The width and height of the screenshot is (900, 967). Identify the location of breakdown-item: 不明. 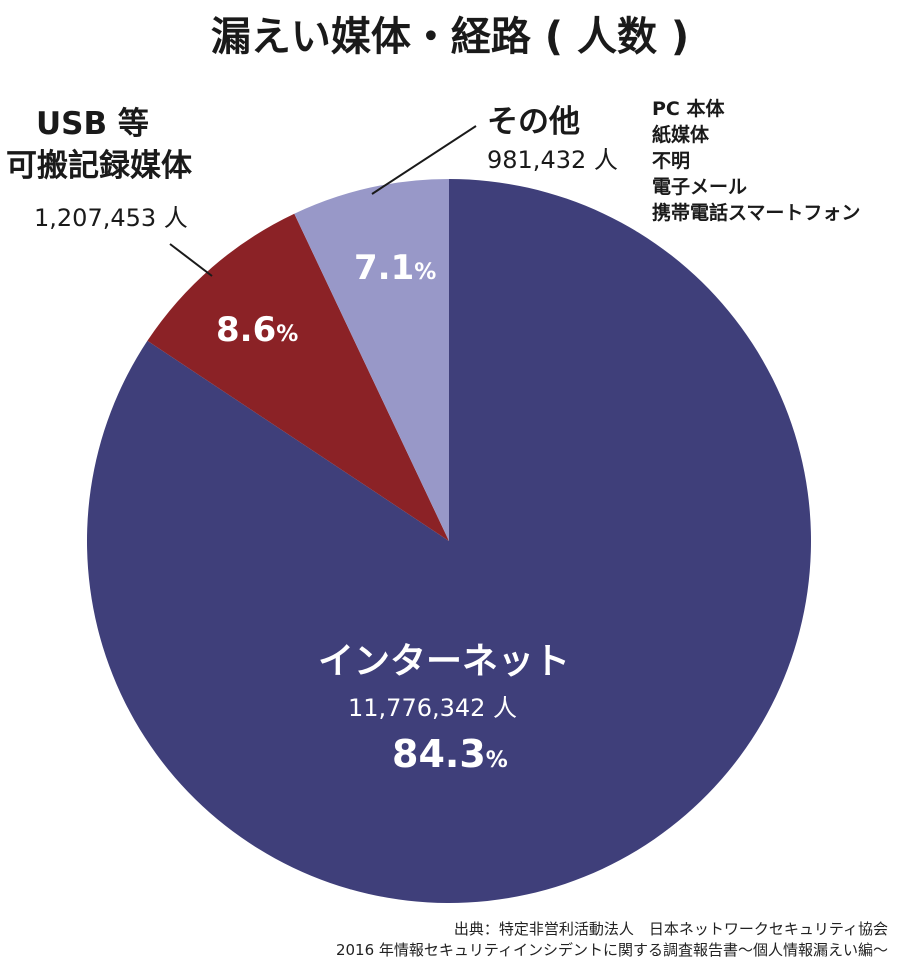
(671, 161).